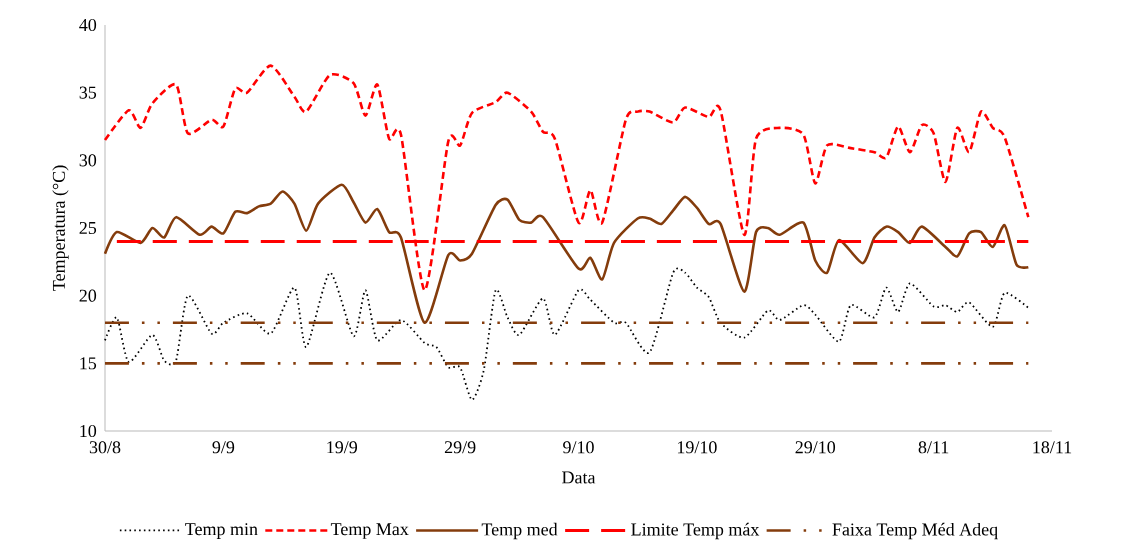 The height and width of the screenshot is (547, 1130). What do you see at coordinates (221, 531) in the screenshot?
I see `legend-label: Temp min` at bounding box center [221, 531].